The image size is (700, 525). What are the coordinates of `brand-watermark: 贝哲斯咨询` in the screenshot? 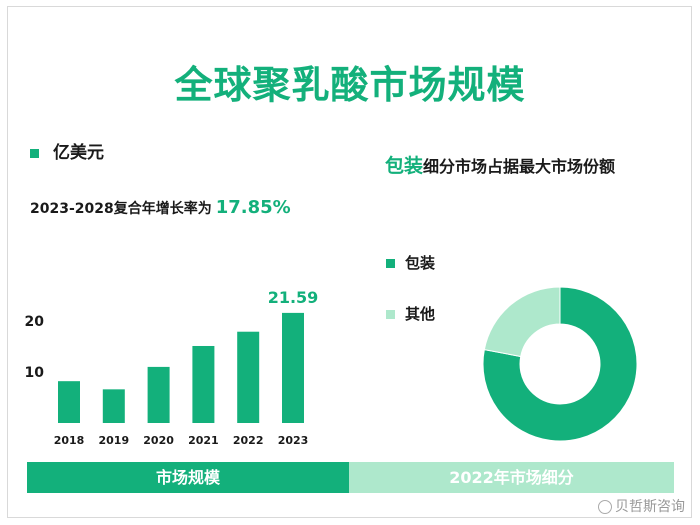 It's located at (641, 506).